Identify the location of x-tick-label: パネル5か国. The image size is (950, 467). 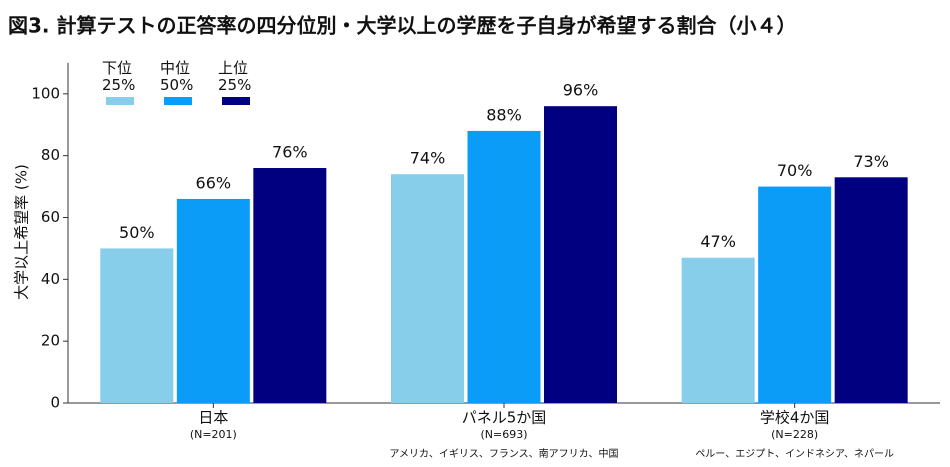
(504, 418).